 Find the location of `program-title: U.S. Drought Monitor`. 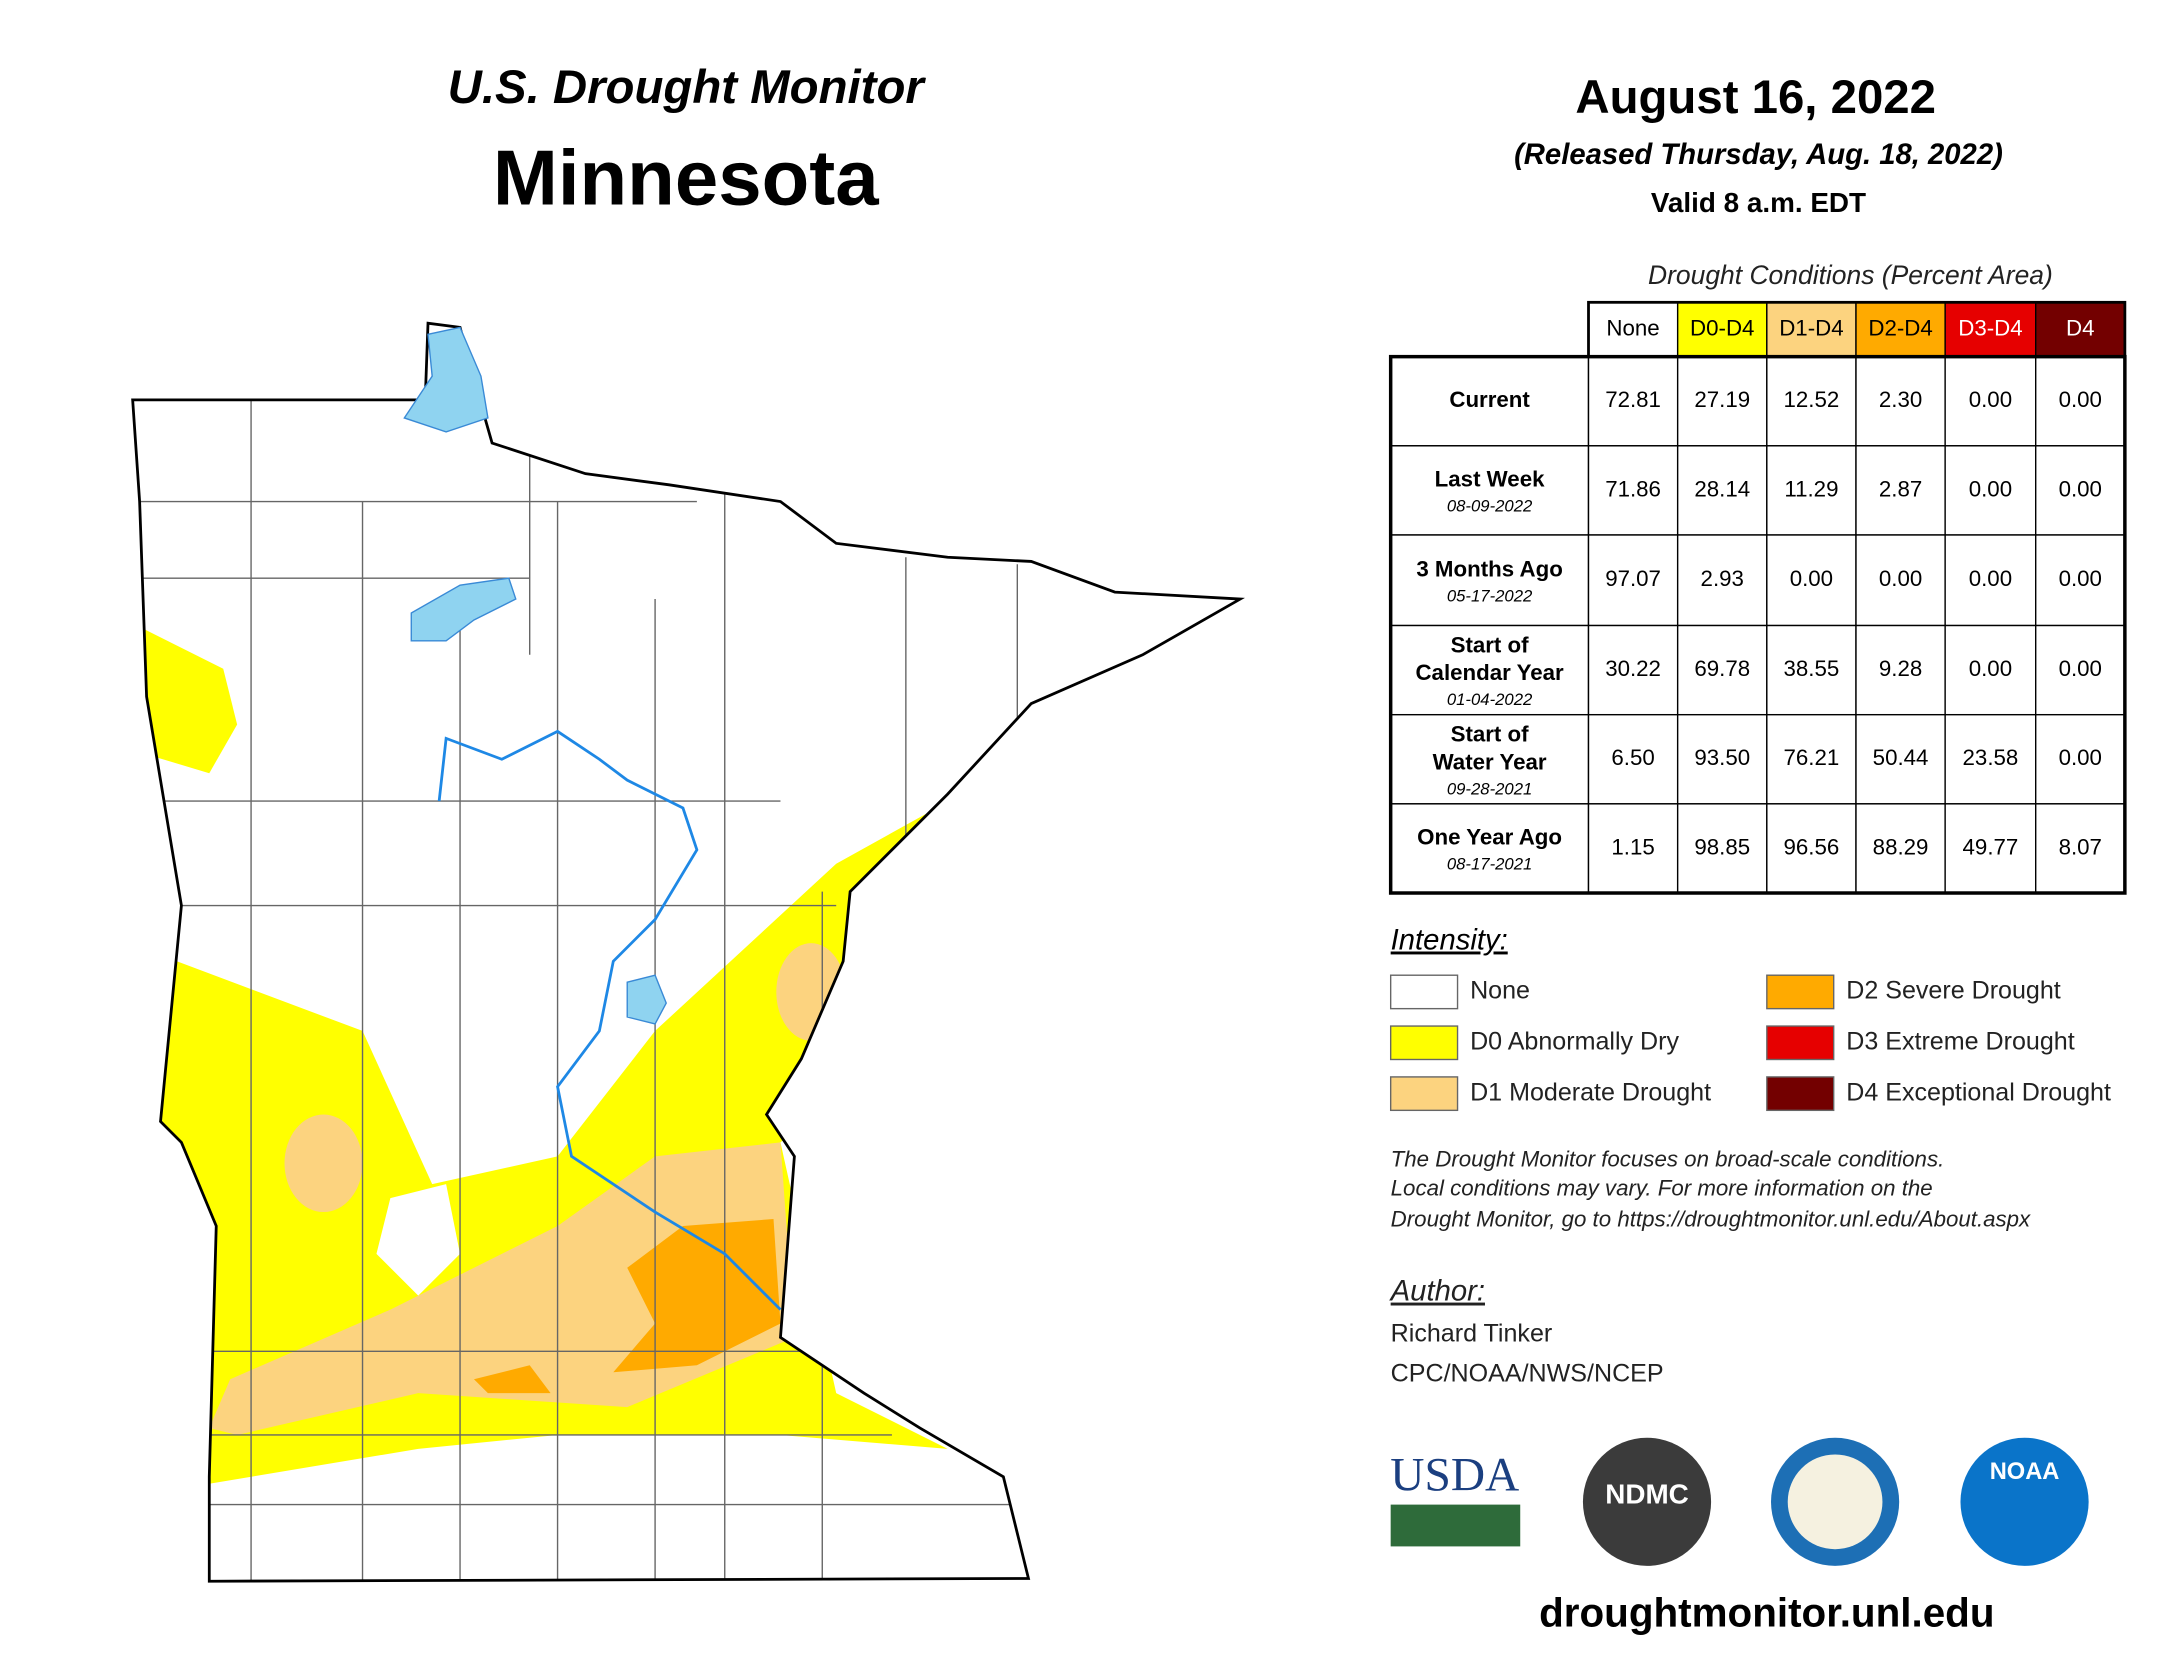

program-title: U.S. Drought Monitor is located at coordinates (687, 87).